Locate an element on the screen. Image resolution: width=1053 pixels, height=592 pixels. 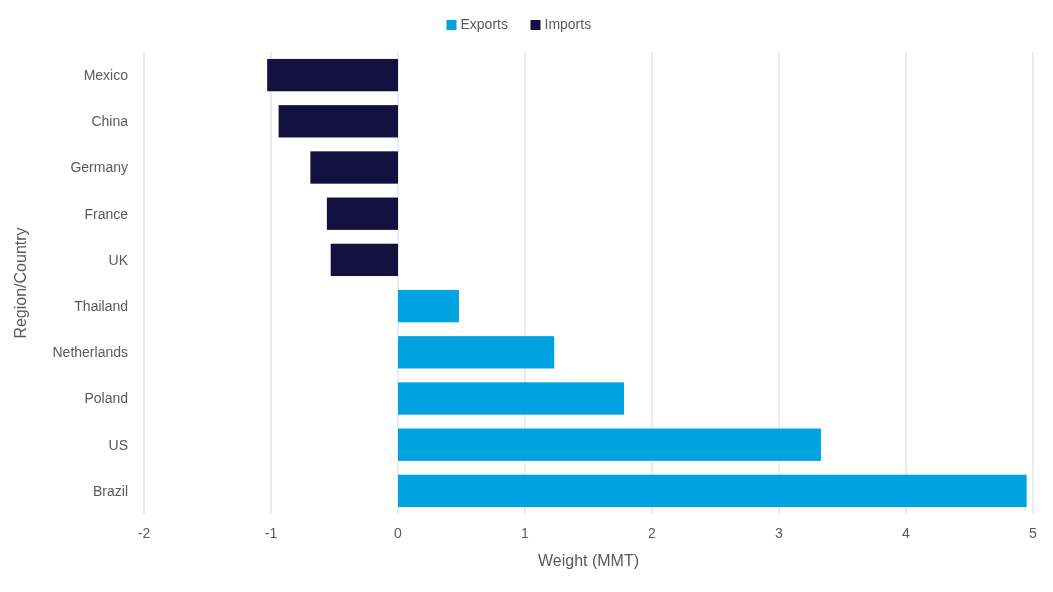
x-tick-label: 1 is located at coordinates (525, 533).